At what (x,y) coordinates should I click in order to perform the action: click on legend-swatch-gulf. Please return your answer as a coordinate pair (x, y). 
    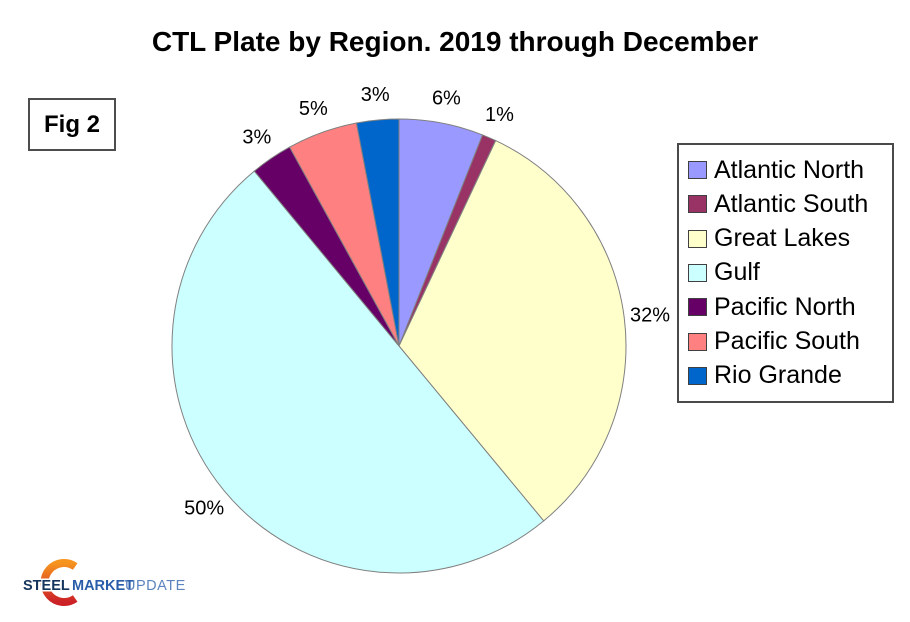
    Looking at the image, I should click on (697, 272).